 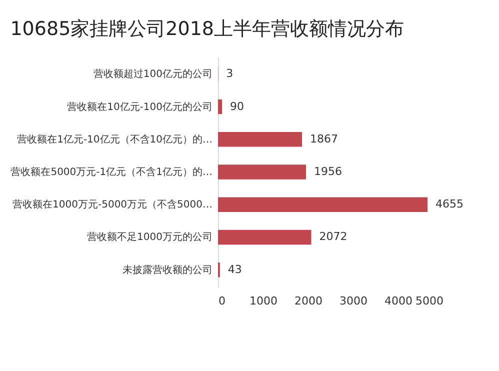 I want to click on x-tick-label: 3000, so click(x=354, y=301).